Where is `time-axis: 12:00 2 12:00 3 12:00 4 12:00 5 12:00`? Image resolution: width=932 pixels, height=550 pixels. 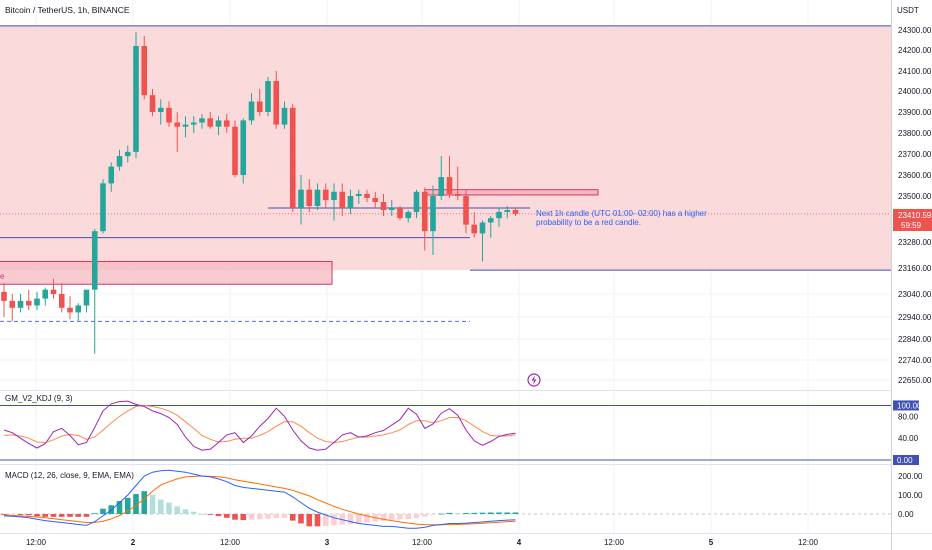
time-axis: 12:00 2 12:00 3 12:00 4 12:00 5 12:00 is located at coordinates (422, 542).